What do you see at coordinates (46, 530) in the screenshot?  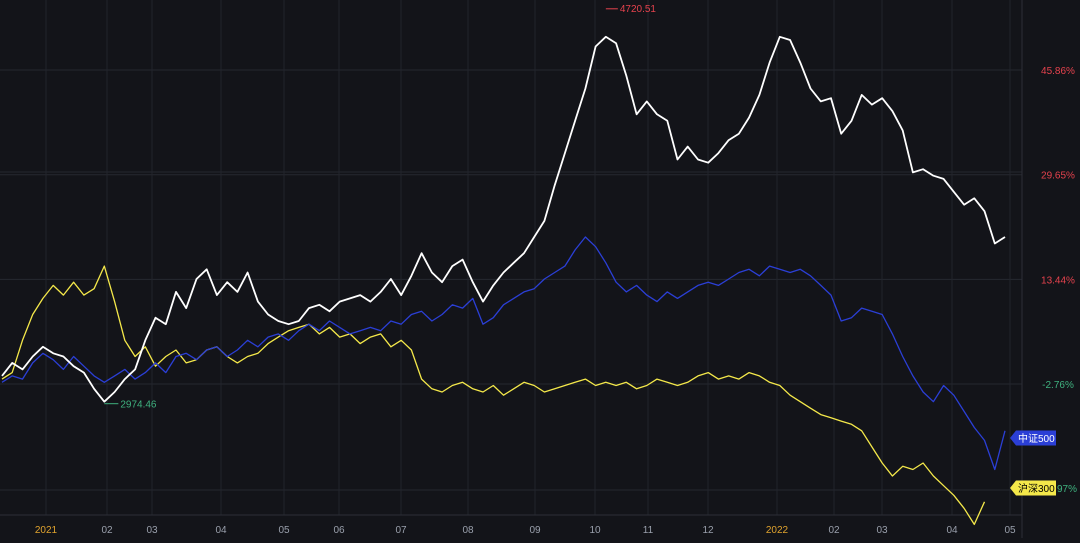 I see `x-tick-label: 2021` at bounding box center [46, 530].